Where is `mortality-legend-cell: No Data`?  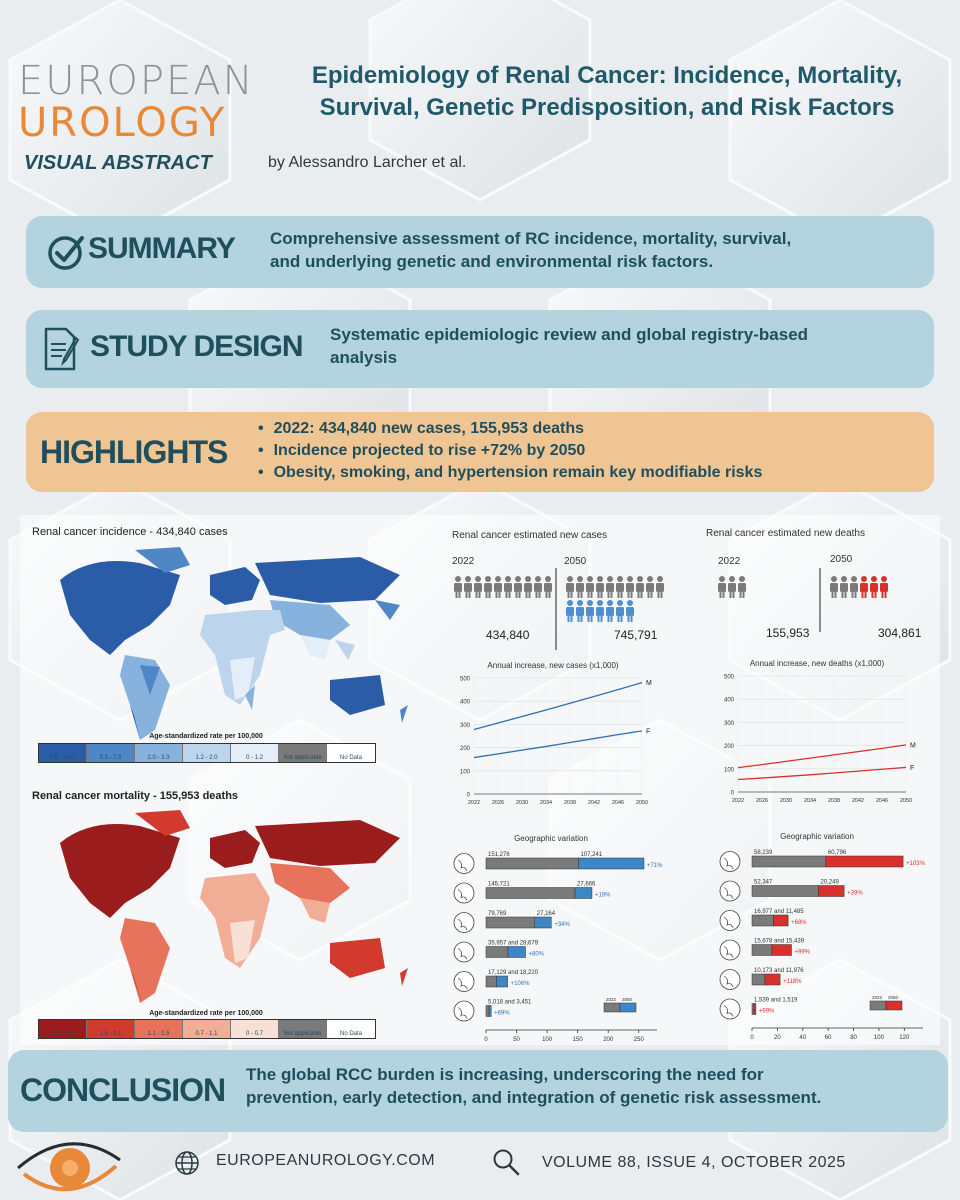
mortality-legend-cell: No Data is located at coordinates (351, 1029).